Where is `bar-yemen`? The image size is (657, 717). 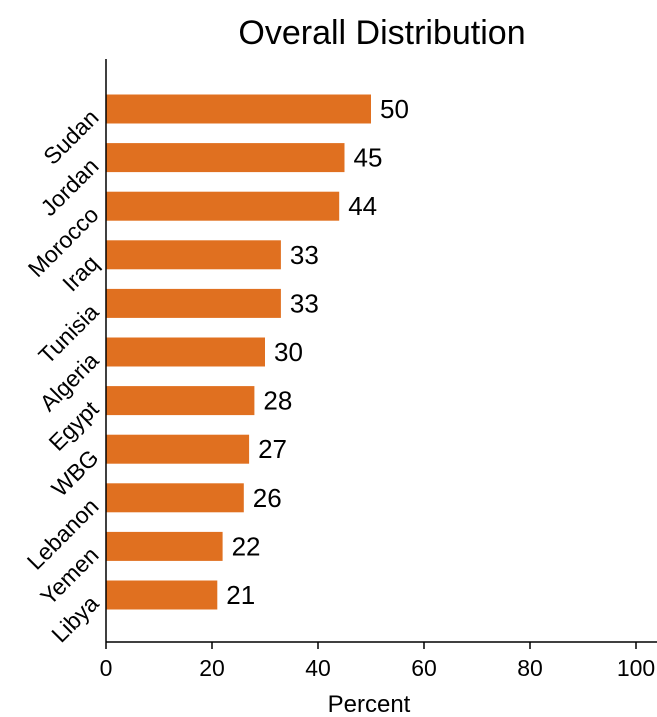 bar-yemen is located at coordinates (164, 546).